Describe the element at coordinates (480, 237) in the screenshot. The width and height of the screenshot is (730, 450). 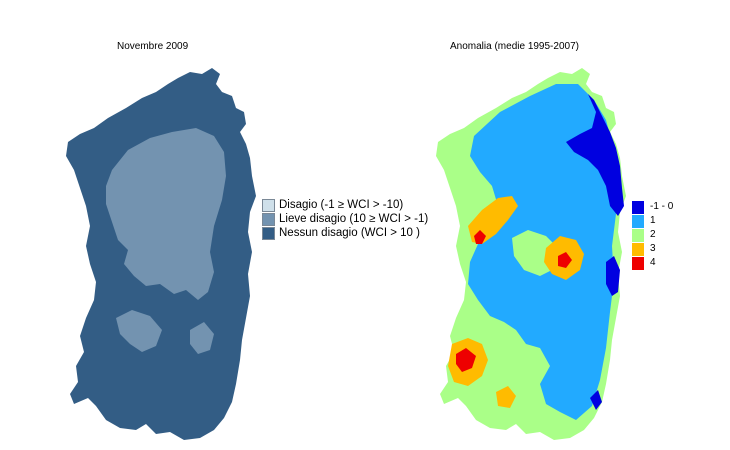
I see `right-map-class-4-north` at that location.